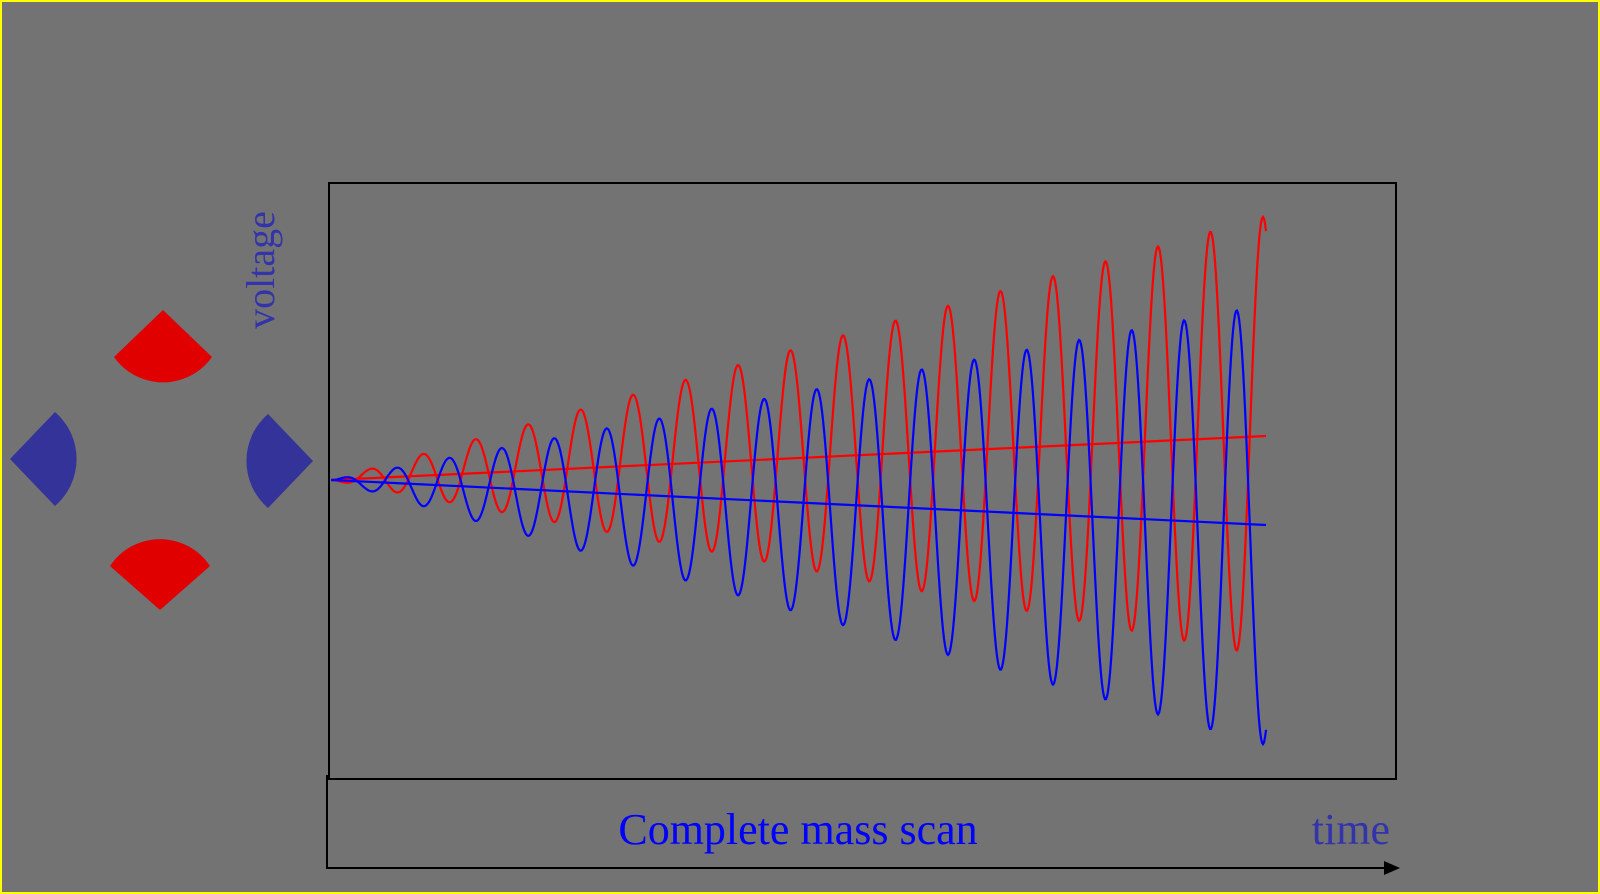 The image size is (1600, 894). What do you see at coordinates (43, 459) in the screenshot?
I see `electrode-left` at bounding box center [43, 459].